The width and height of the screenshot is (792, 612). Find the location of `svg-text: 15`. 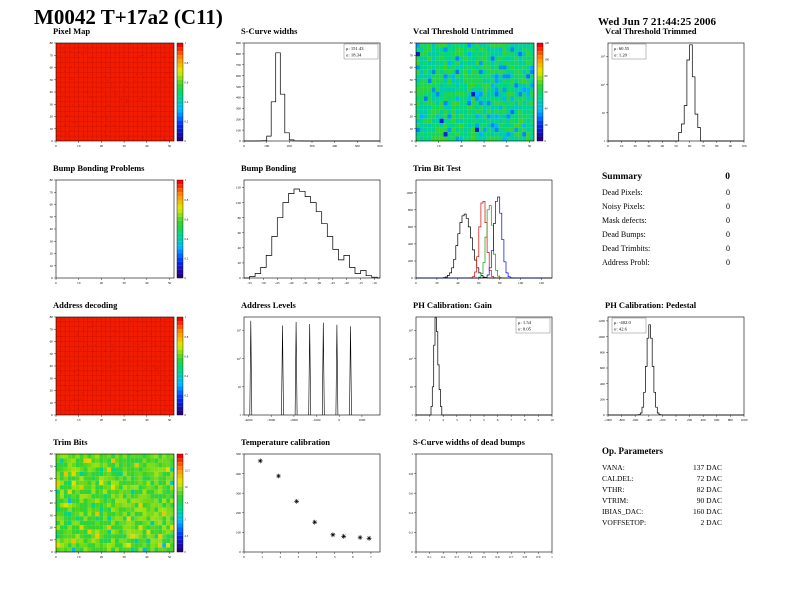

svg-text: 15 is located at coordinates (187, 454).